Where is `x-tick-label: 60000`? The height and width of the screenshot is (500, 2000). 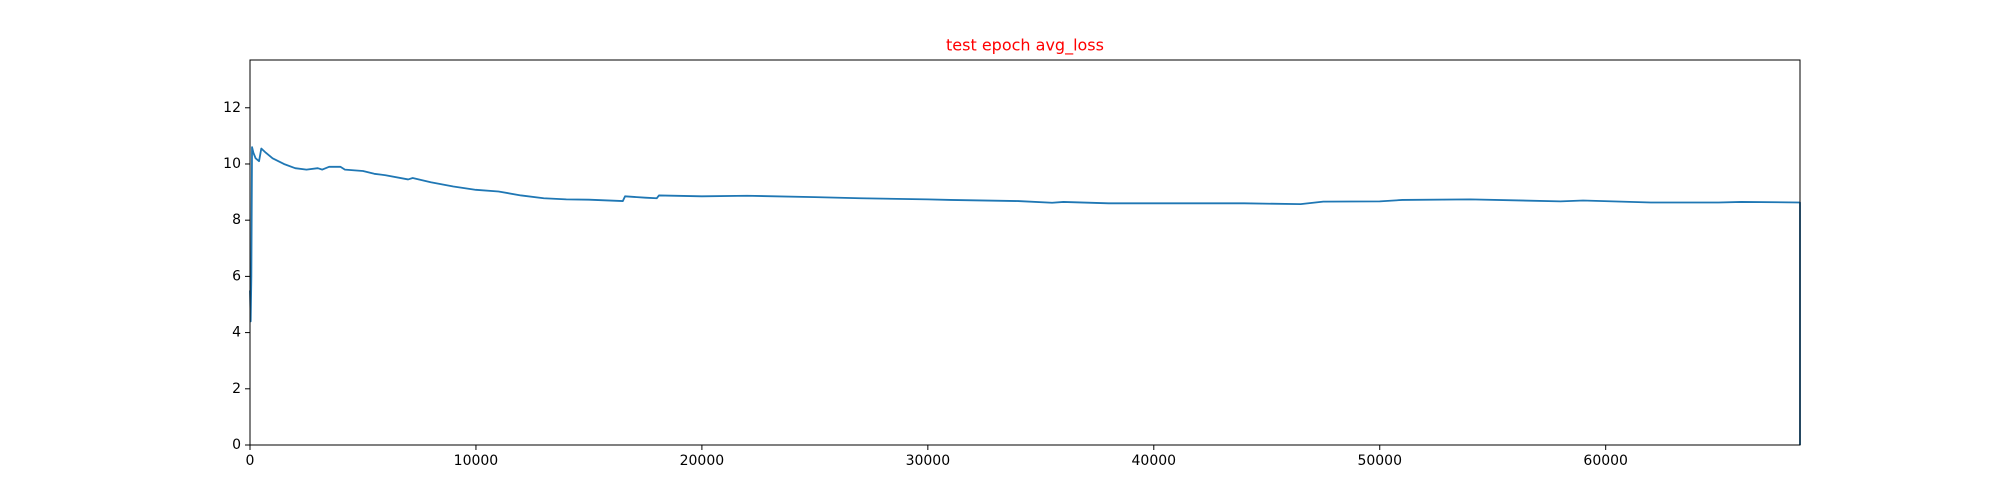 x-tick-label: 60000 is located at coordinates (1605, 461).